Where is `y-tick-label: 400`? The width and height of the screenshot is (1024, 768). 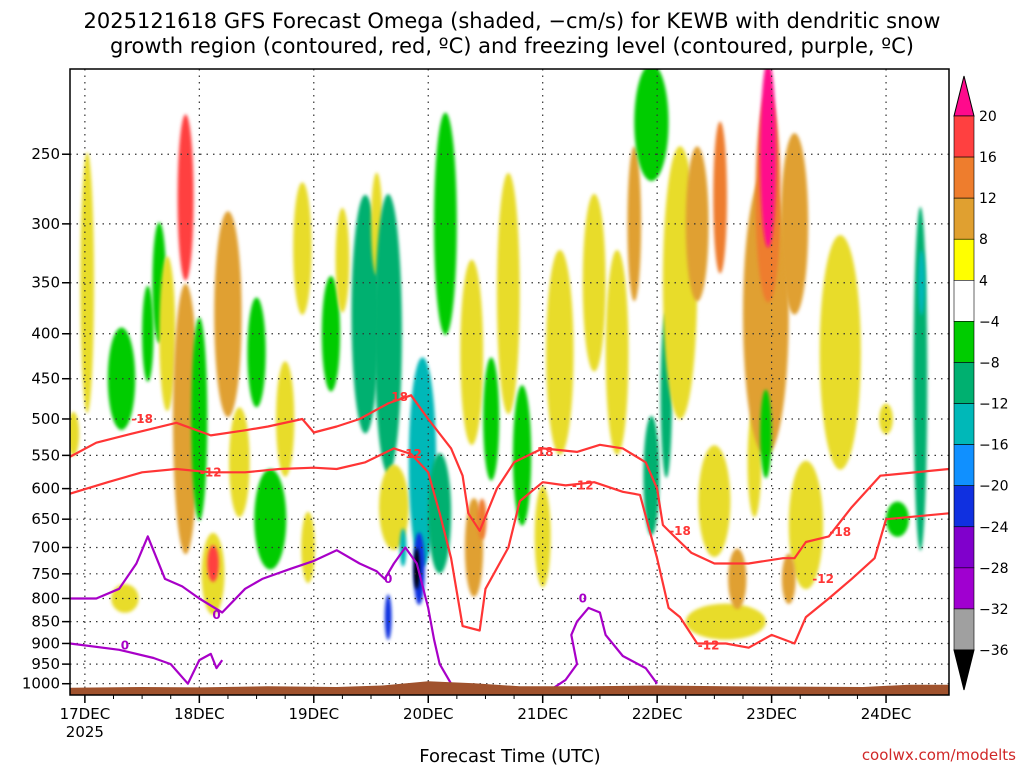
y-tick-label: 400 is located at coordinates (45, 334).